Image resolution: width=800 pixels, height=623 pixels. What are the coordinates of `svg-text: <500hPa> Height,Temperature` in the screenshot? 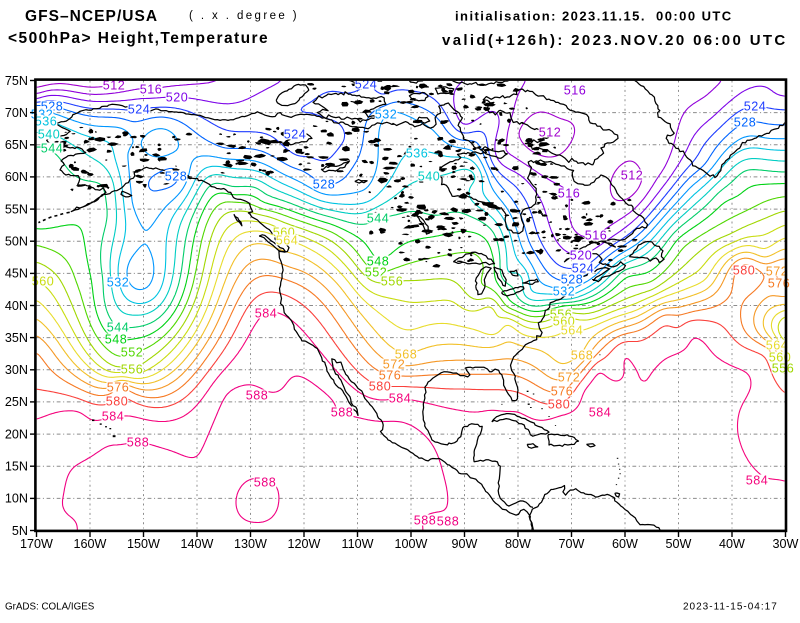 It's located at (138, 38).